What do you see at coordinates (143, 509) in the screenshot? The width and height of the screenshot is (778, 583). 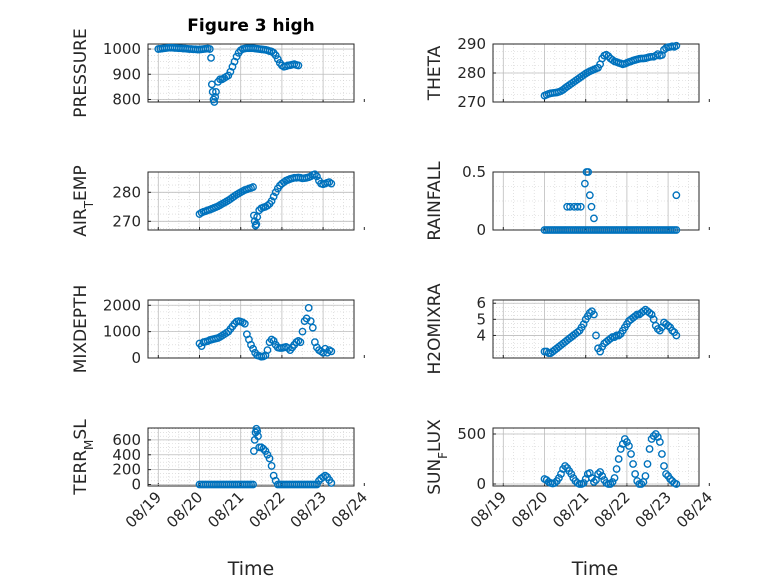 I see `x-tick-label: 08/19` at bounding box center [143, 509].